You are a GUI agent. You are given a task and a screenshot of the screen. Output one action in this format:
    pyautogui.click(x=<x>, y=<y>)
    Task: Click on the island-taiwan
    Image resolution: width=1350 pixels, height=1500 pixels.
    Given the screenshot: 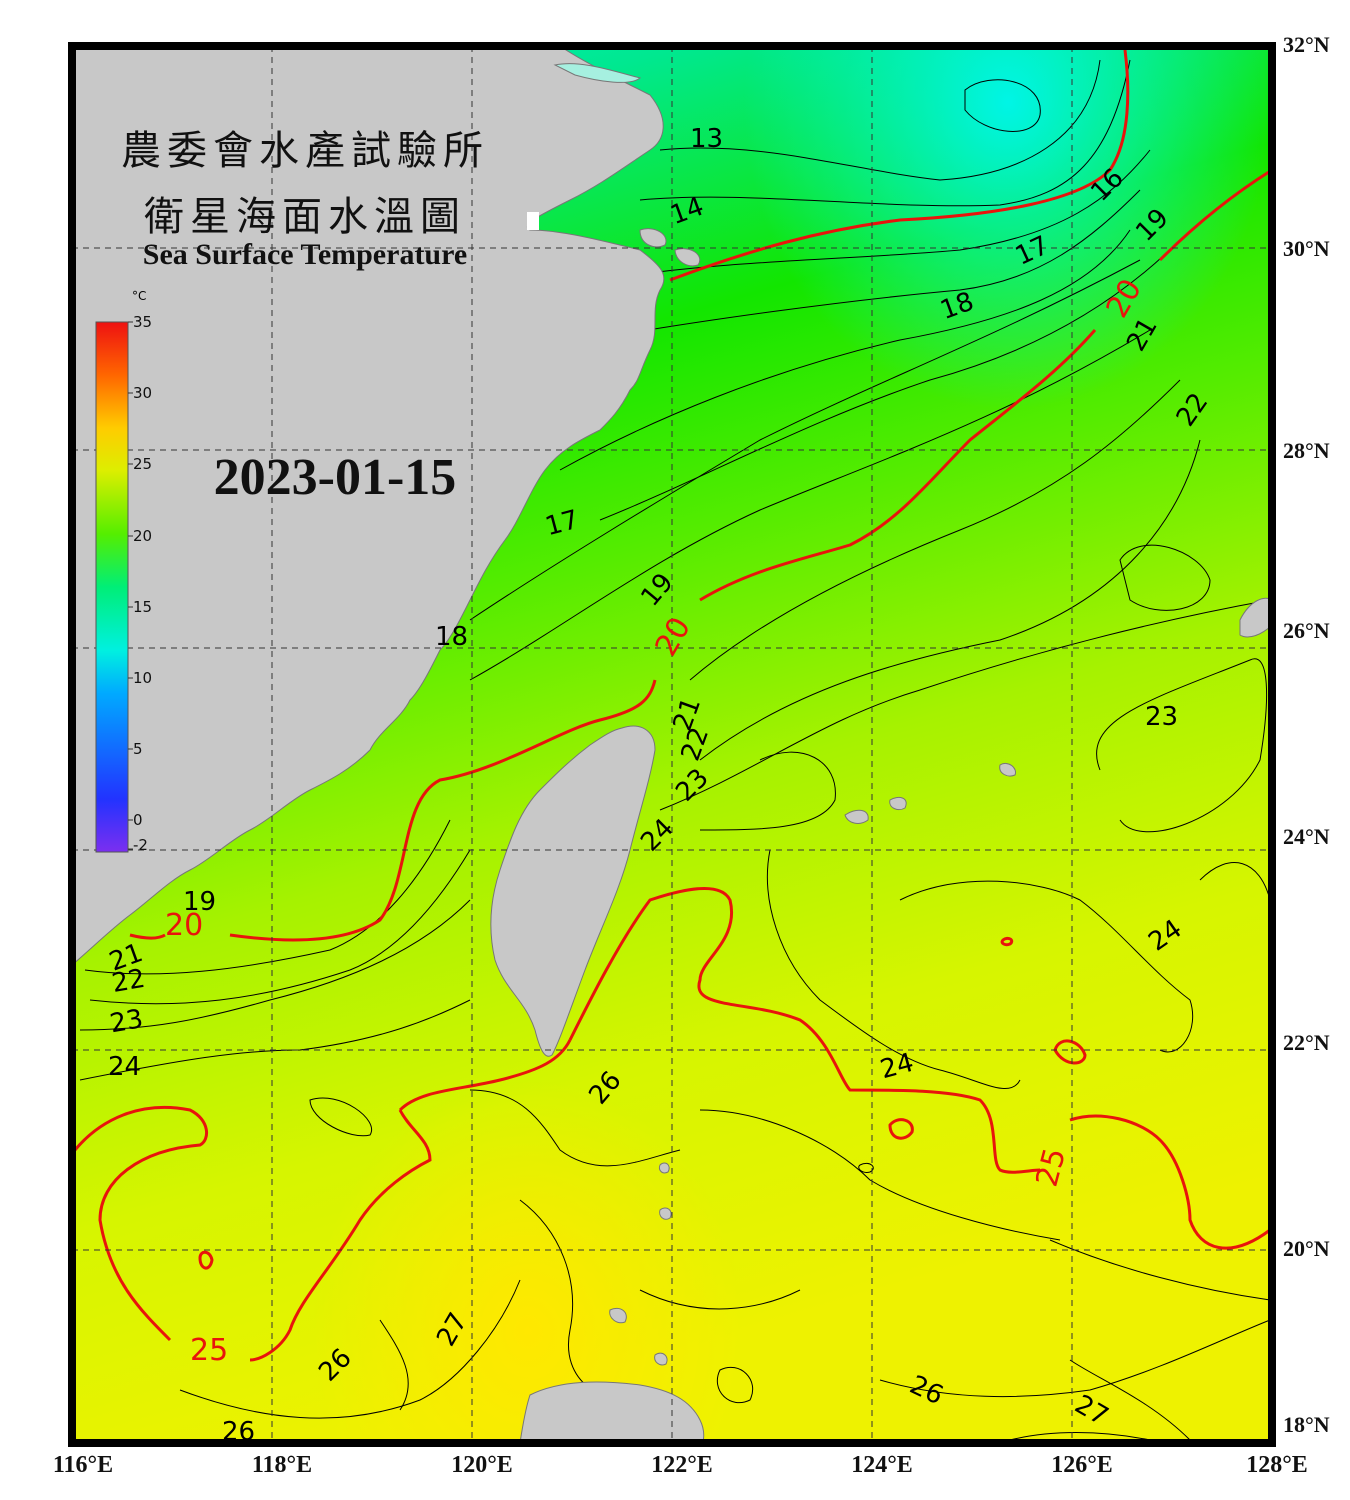 What is the action you would take?
    pyautogui.click(x=573, y=891)
    